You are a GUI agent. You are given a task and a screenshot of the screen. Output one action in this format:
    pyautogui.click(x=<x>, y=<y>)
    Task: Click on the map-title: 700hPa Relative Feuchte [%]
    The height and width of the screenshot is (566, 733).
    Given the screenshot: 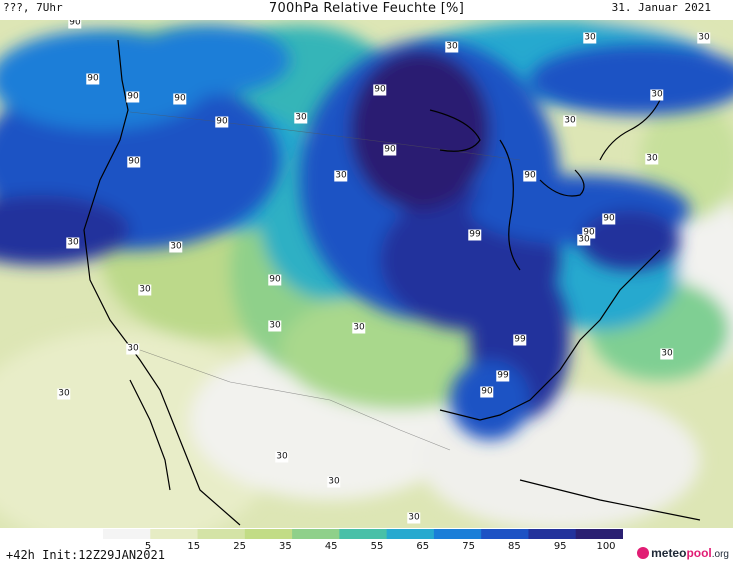 What is the action you would take?
    pyautogui.click(x=366, y=8)
    